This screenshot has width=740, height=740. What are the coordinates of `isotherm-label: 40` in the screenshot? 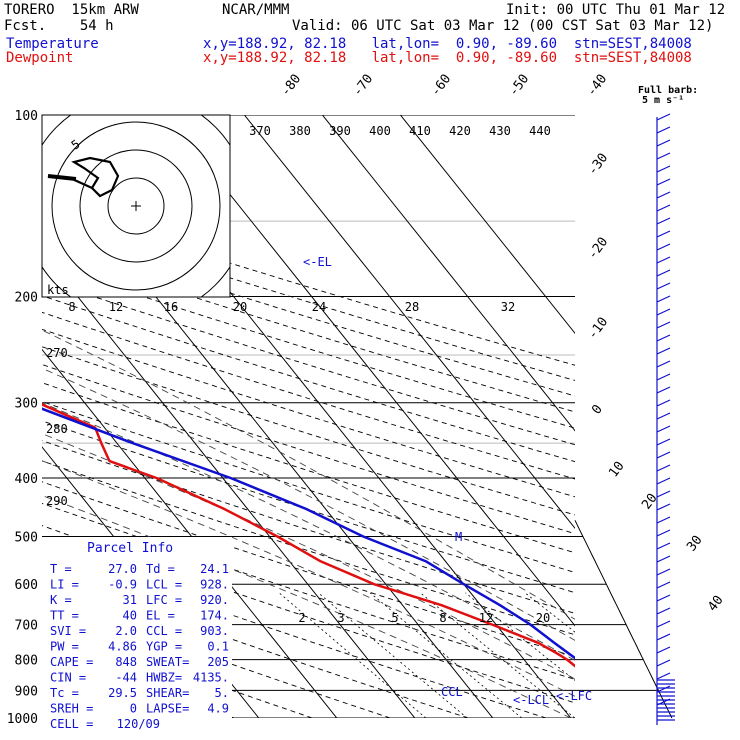 It's located at (715, 604).